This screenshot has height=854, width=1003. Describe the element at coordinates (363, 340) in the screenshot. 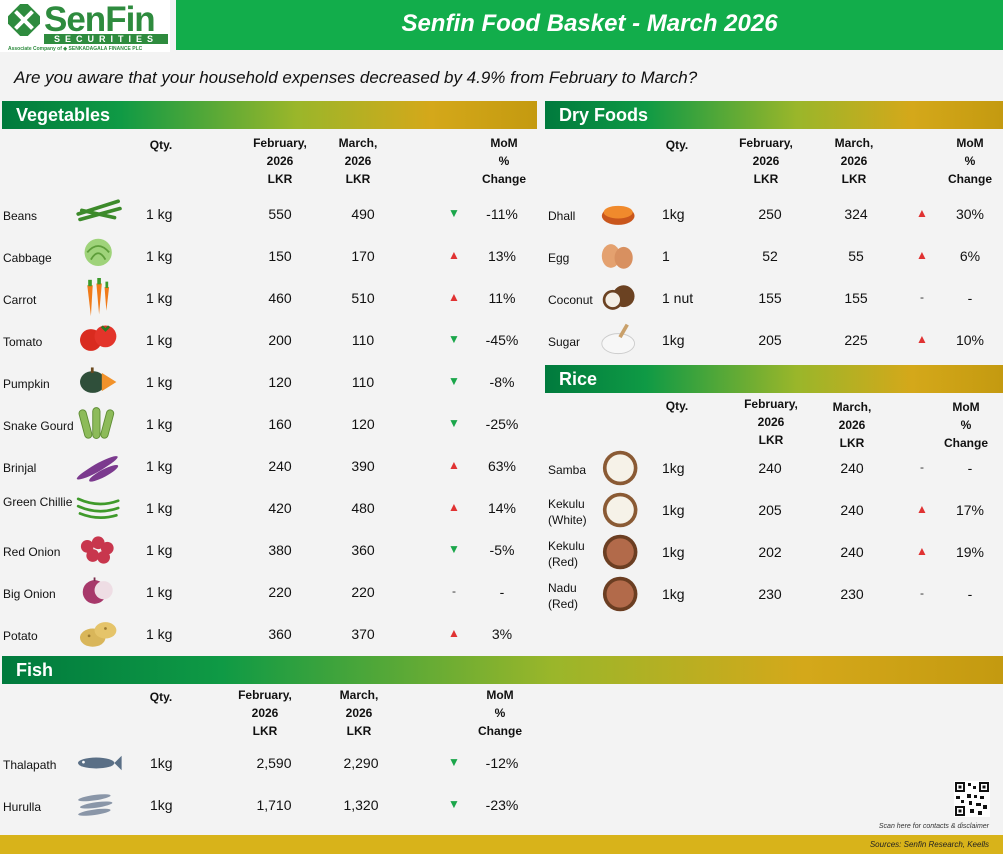

I see `item-mar-price-tomato: 110` at that location.